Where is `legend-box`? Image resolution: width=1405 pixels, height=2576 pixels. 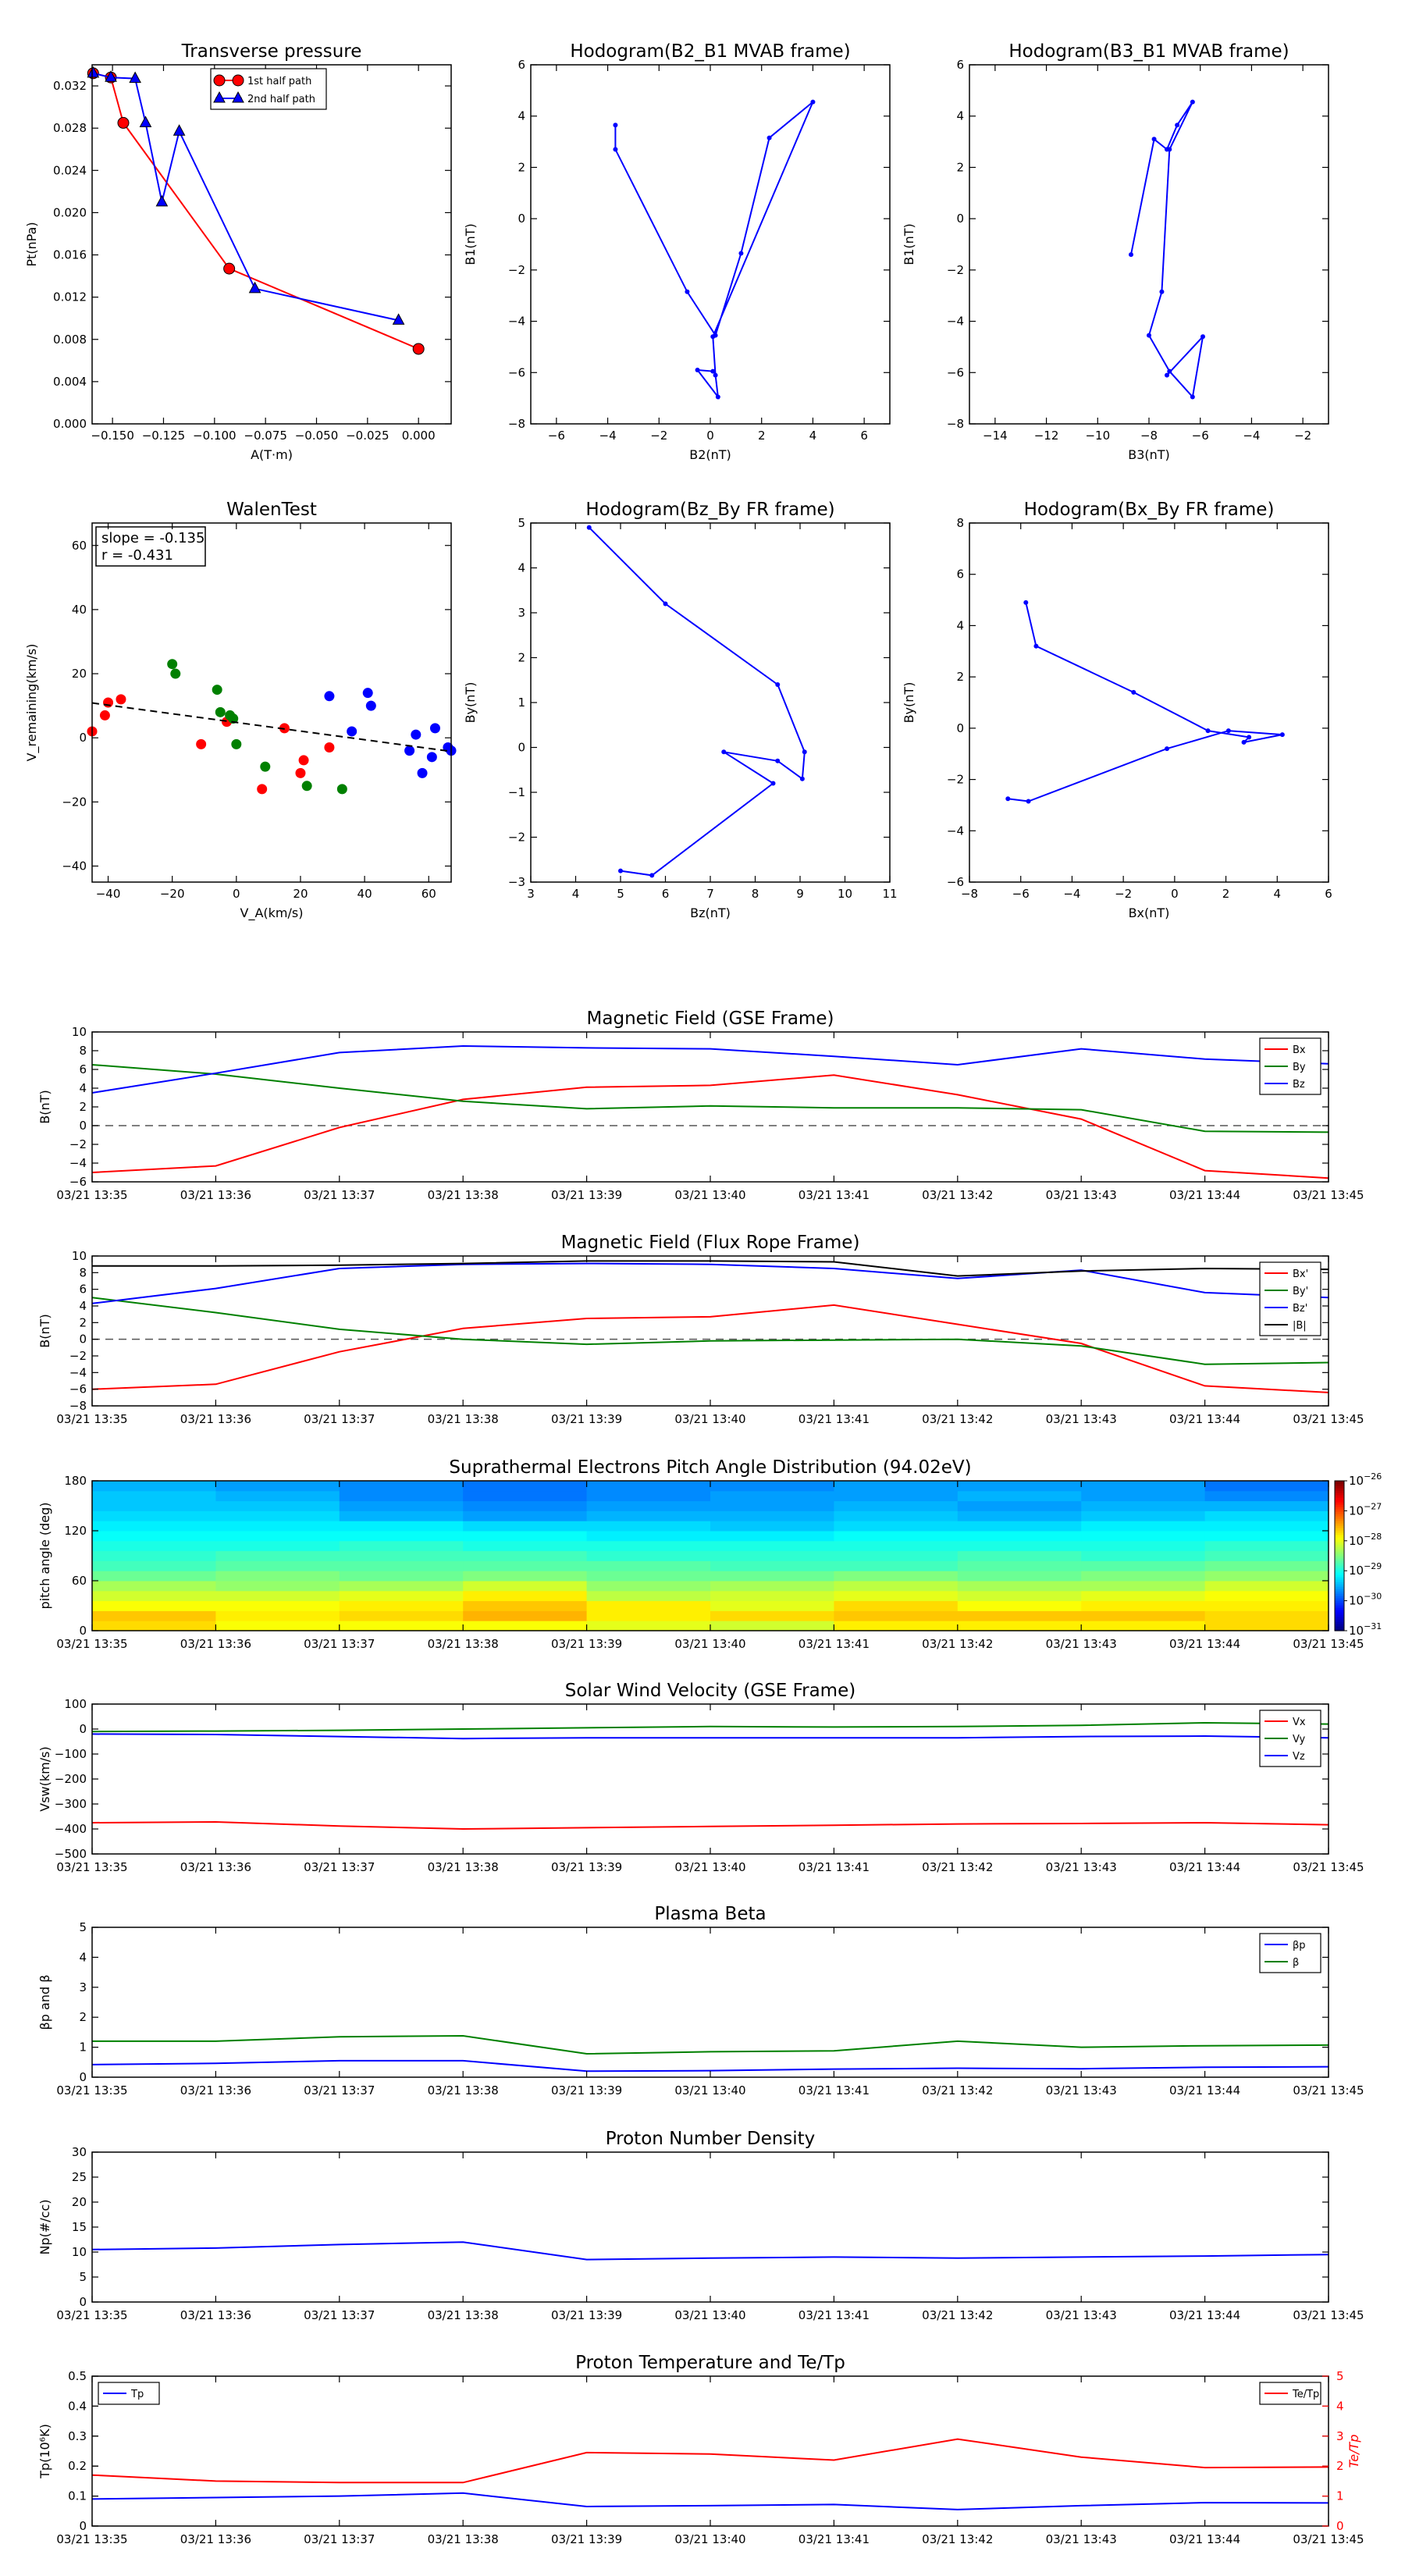 legend-box is located at coordinates (269, 89).